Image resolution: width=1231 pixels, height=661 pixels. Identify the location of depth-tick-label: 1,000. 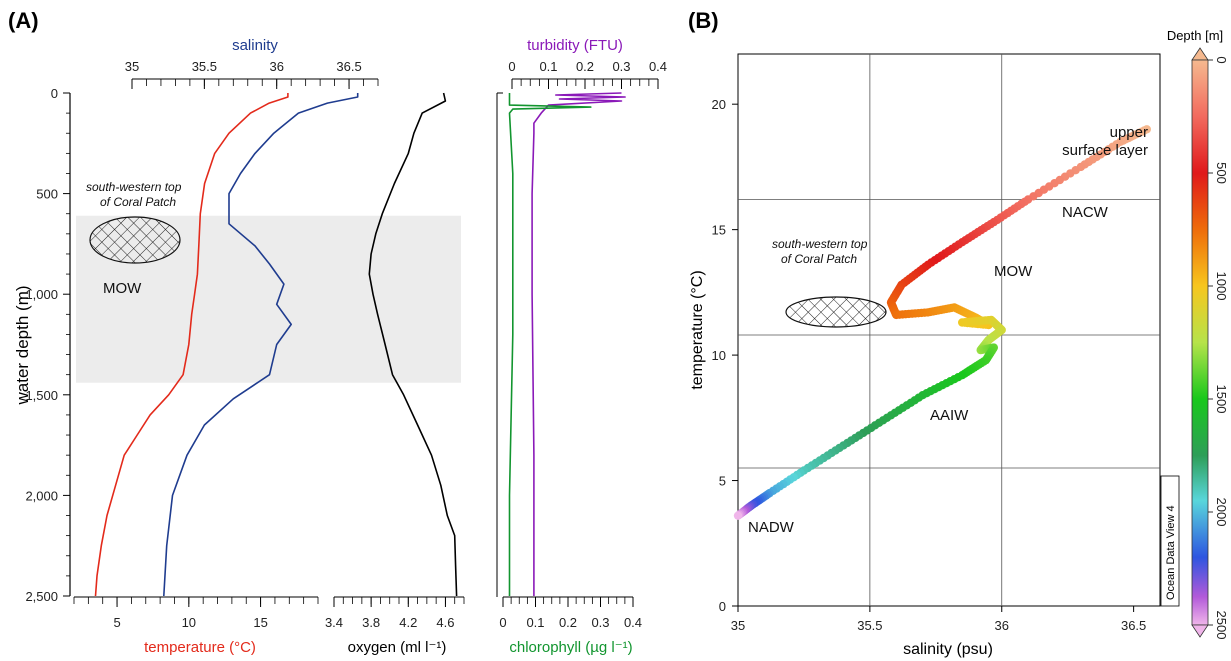
(41, 294).